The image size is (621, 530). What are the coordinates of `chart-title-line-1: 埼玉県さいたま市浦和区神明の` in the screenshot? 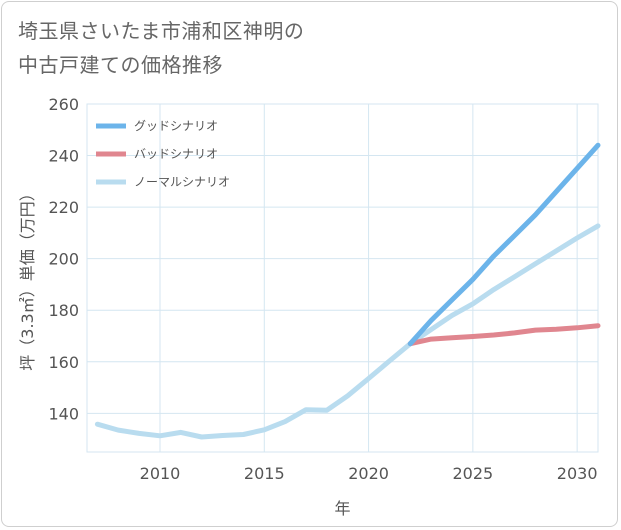 It's located at (161, 31).